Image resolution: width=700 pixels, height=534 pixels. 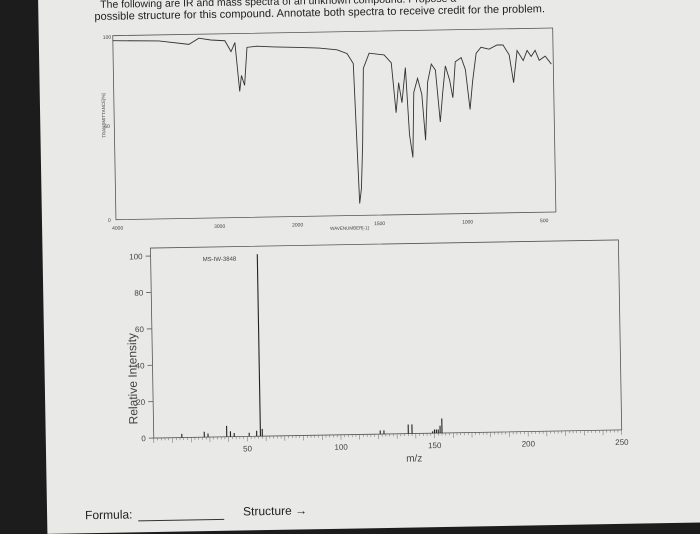 I want to click on formula-field: Formula:, so click(x=155, y=514).